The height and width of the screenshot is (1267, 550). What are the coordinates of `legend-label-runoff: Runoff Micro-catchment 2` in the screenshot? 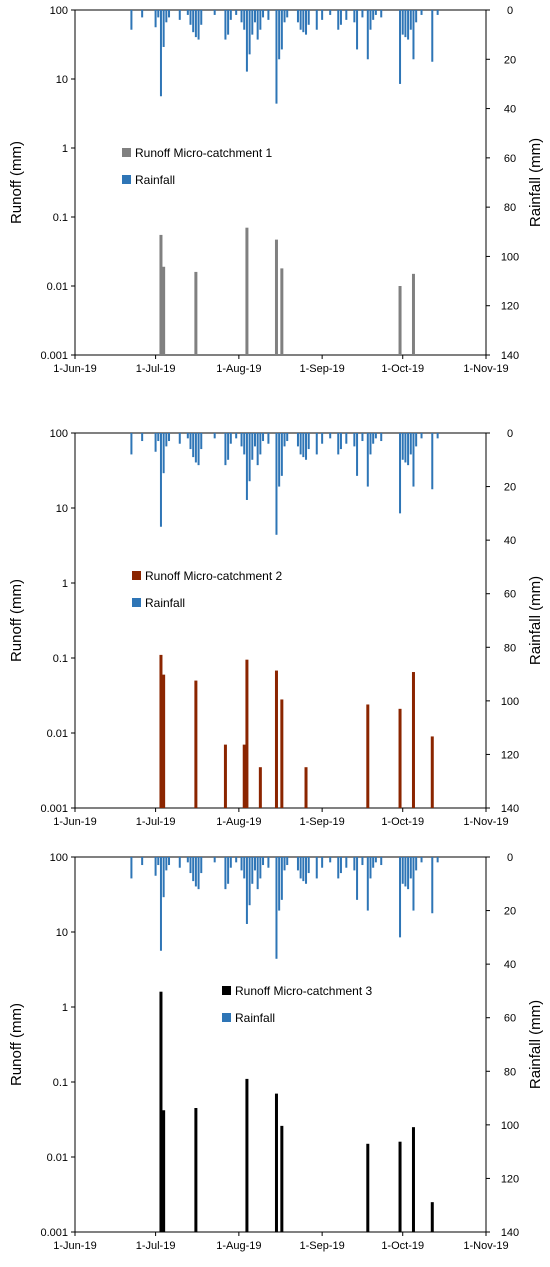 It's located at (213, 576).